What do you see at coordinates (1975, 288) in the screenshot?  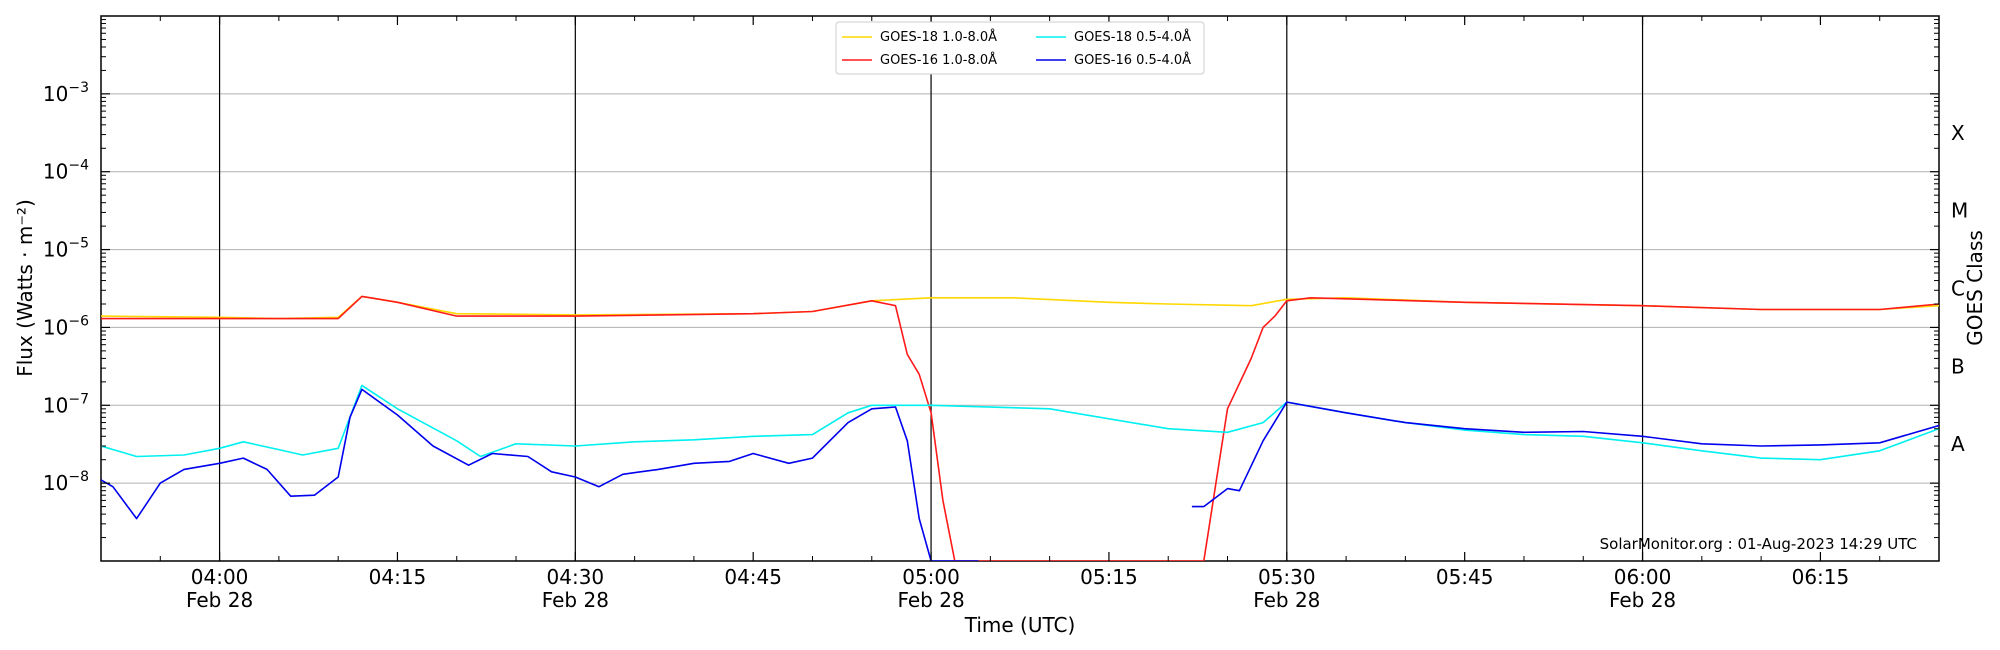 I see `y-axis-right-title: GOES Class` at bounding box center [1975, 288].